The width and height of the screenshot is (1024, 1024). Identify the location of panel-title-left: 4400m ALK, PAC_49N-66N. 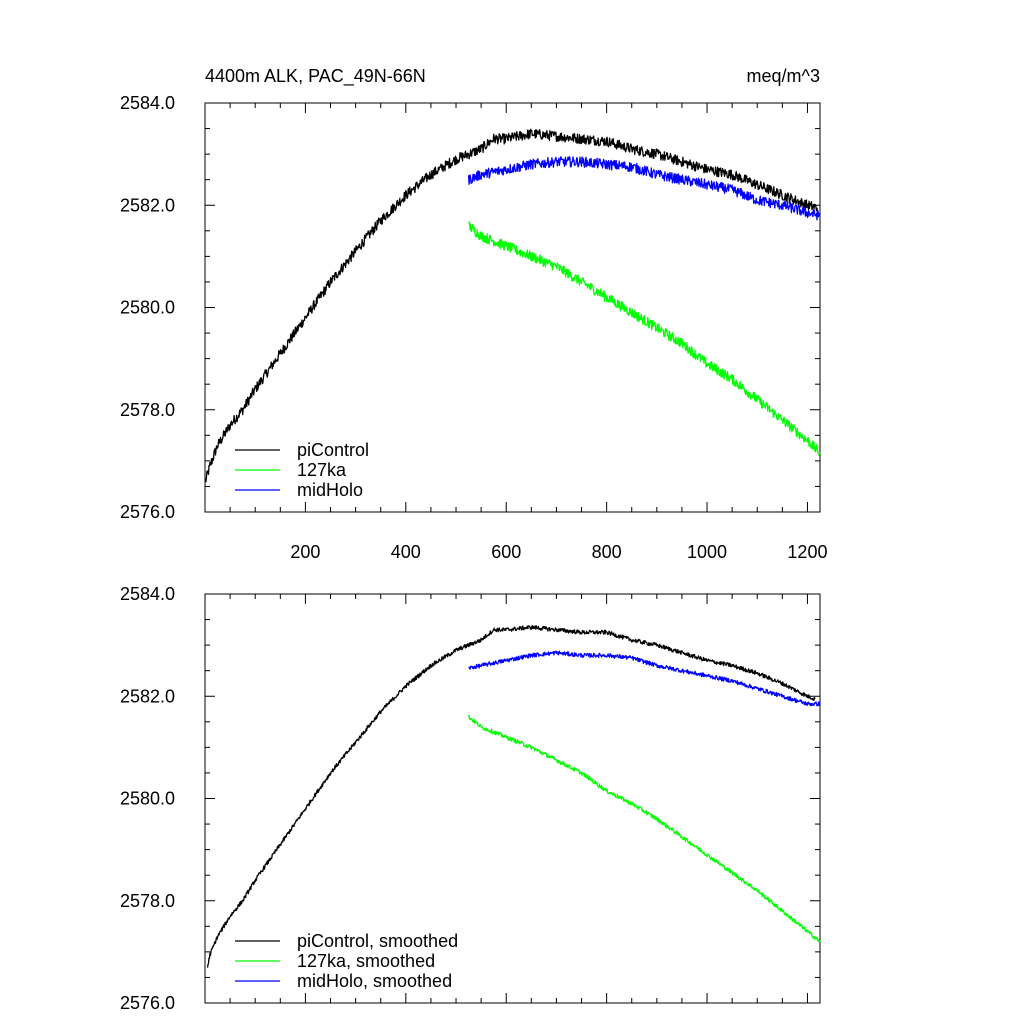
(315, 76).